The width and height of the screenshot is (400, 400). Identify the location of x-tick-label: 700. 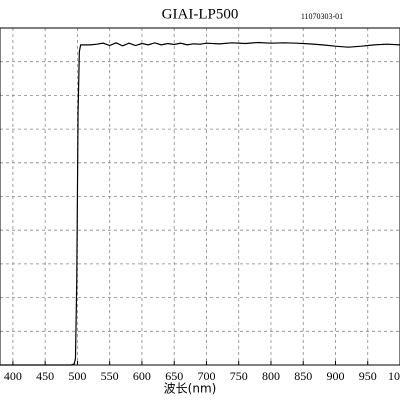
(206, 376).